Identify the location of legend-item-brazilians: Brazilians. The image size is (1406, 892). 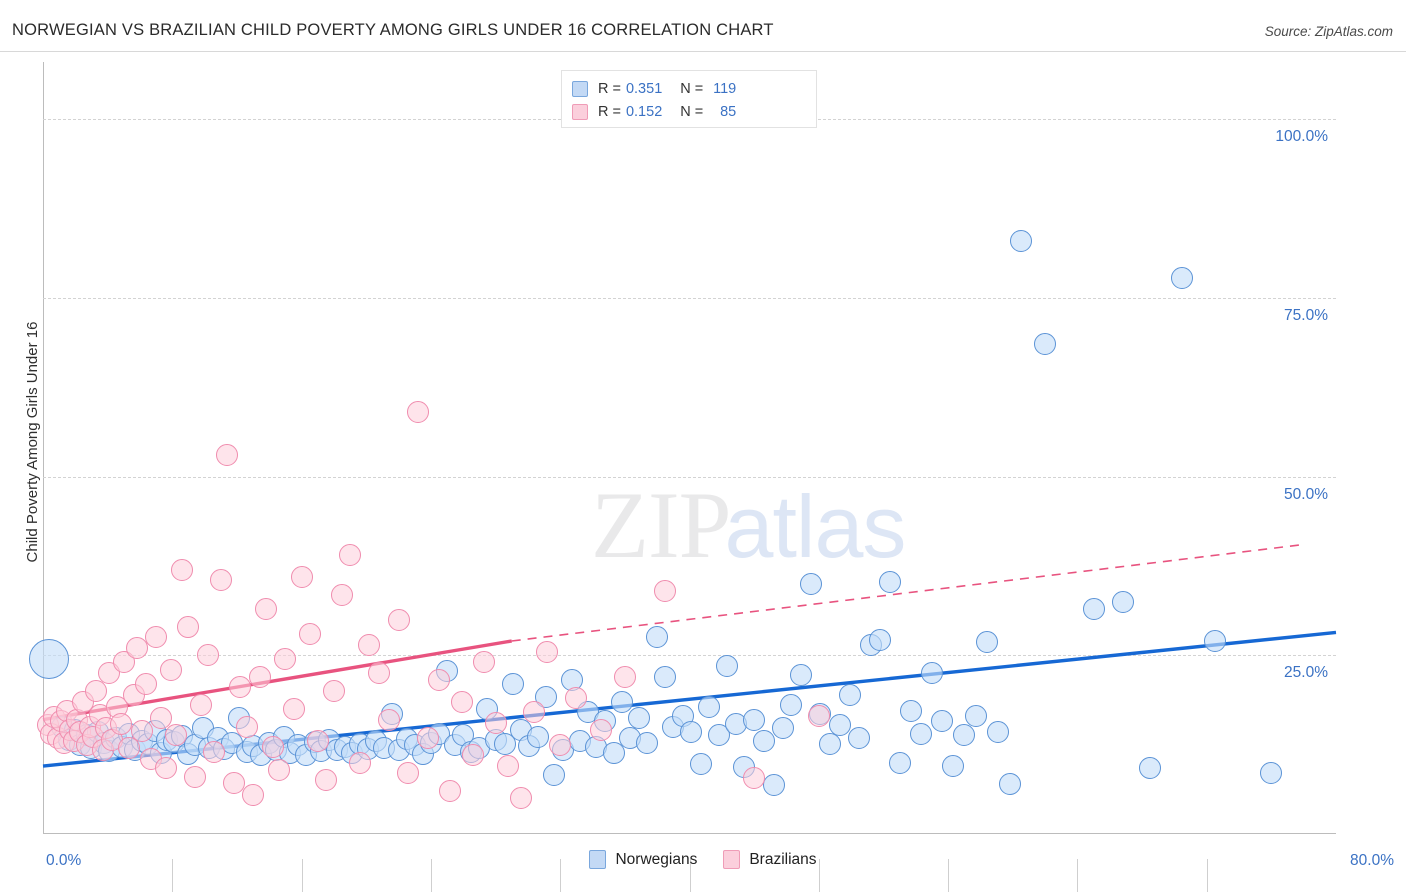
(770, 859).